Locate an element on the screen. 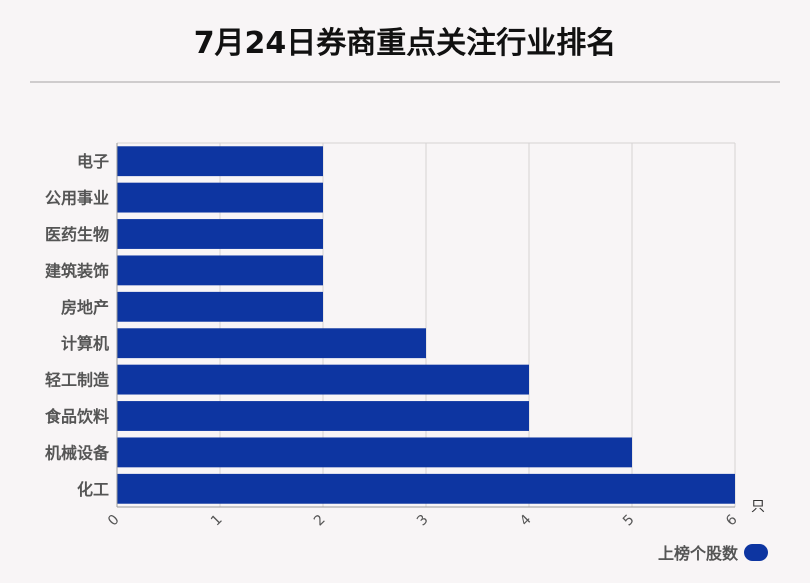  x-tick-label: 1 is located at coordinates (217, 521).